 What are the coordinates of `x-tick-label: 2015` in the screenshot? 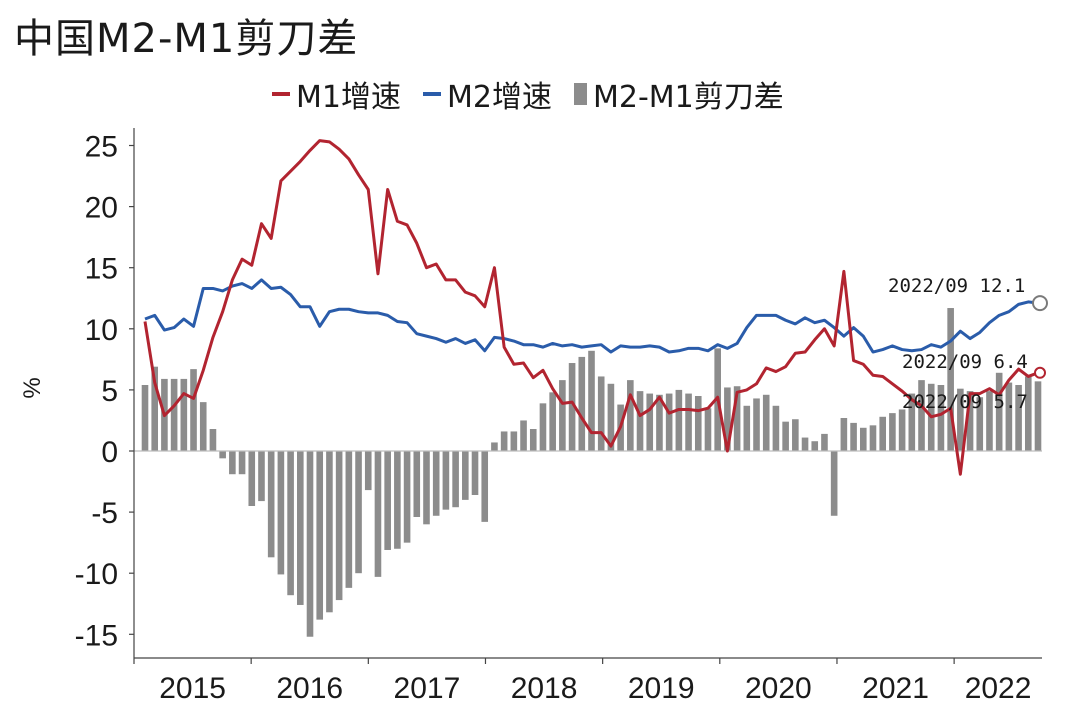 It's located at (192, 688).